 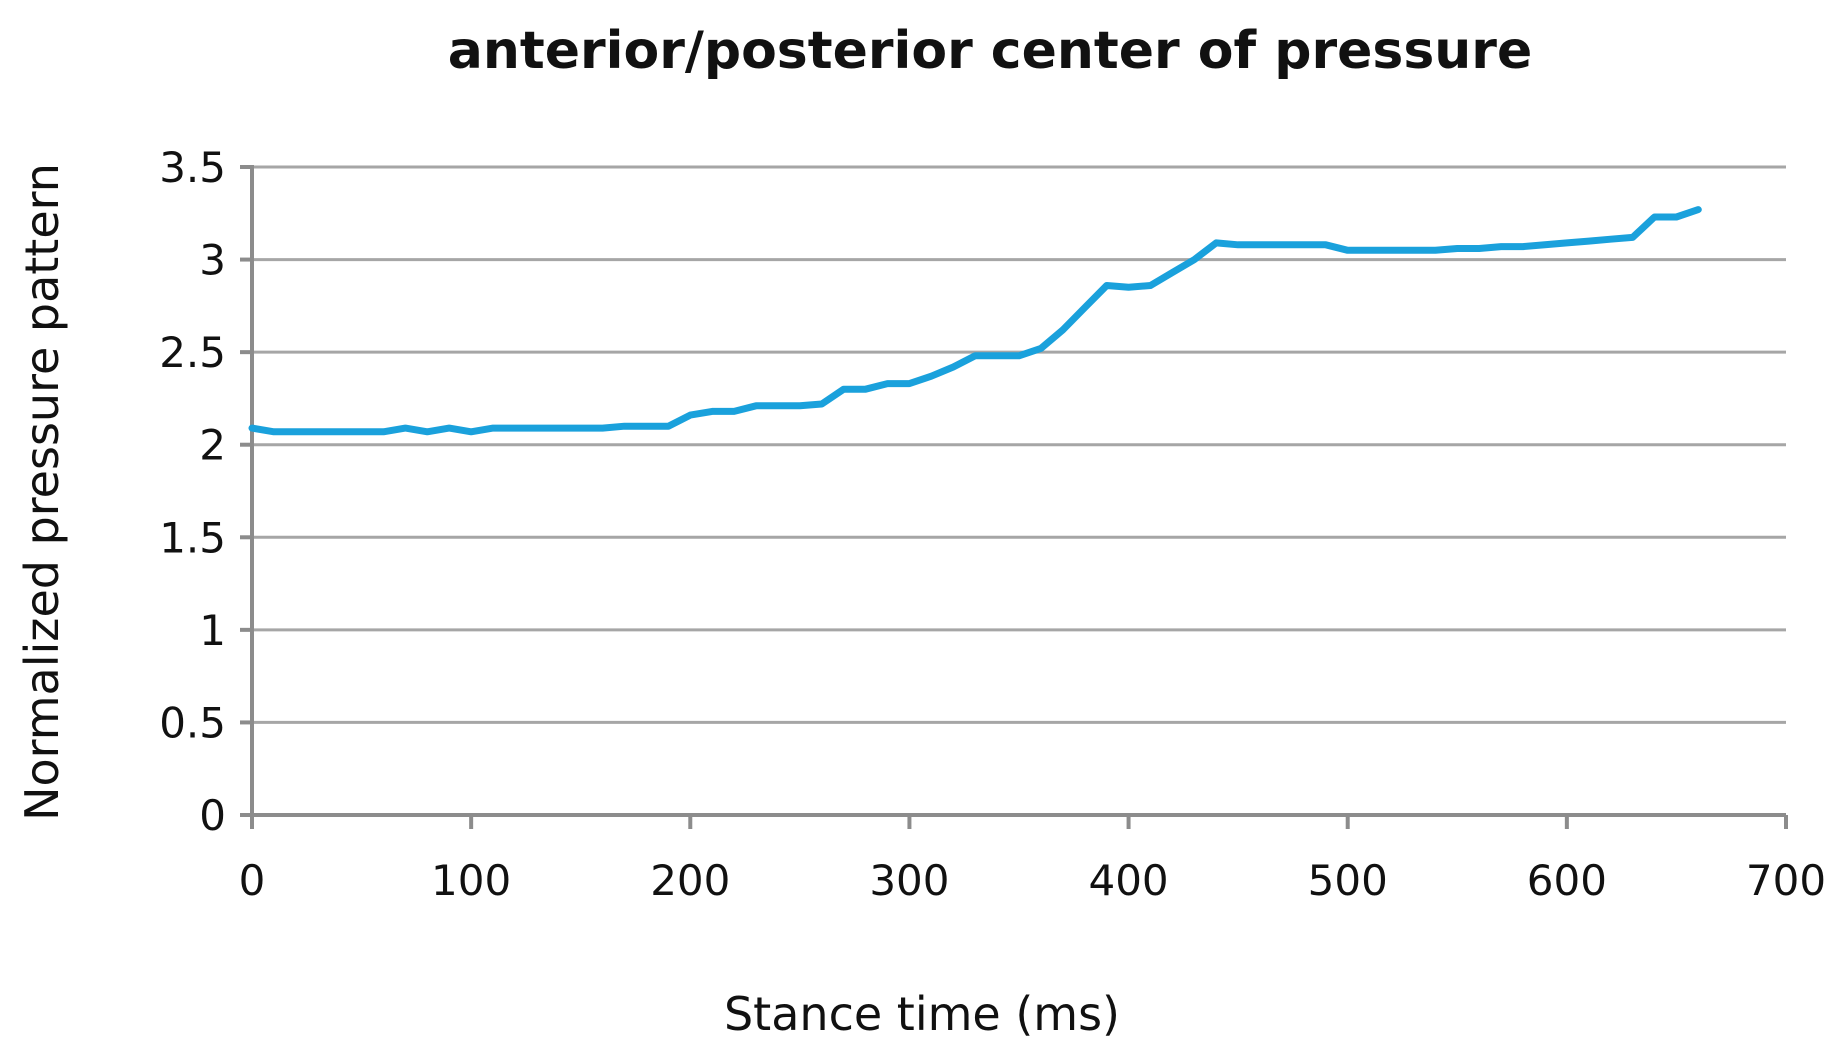 I want to click on y-tick-label: 1, so click(x=212, y=630).